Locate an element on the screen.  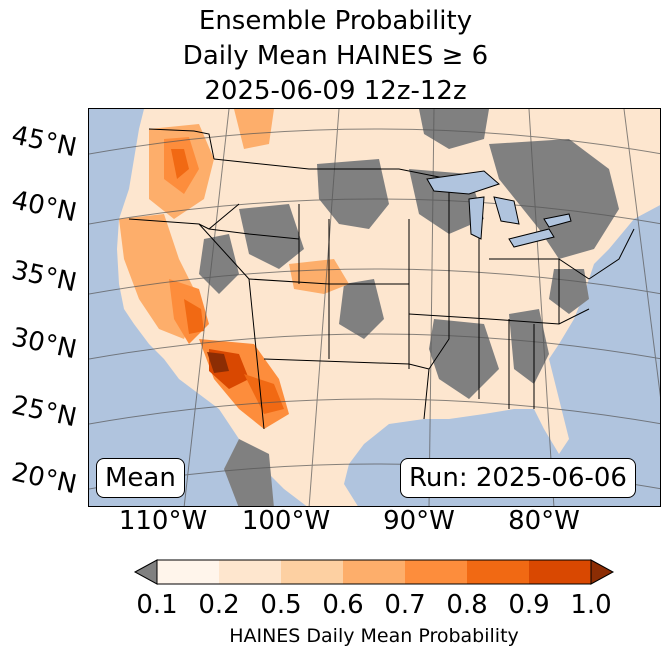
title-line-1: Ensemble Probability is located at coordinates (335, 21).